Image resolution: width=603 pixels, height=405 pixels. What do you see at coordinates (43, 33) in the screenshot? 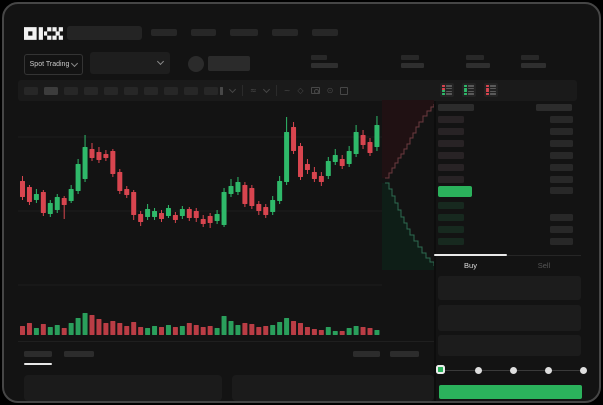
I see `okx-logo` at bounding box center [43, 33].